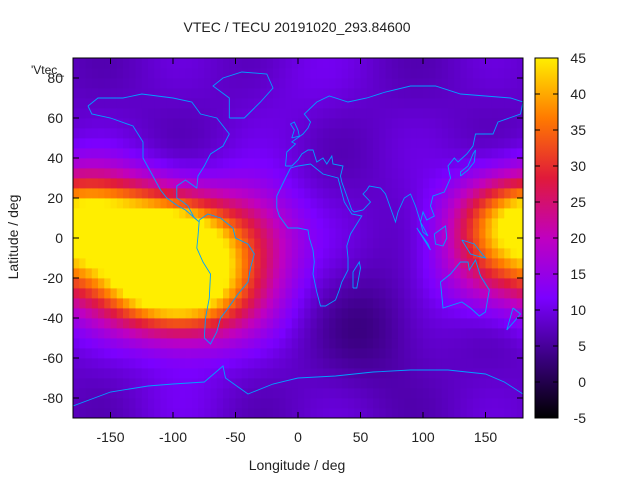 Image resolution: width=640 pixels, height=480 pixels. Describe the element at coordinates (59, 238) in the screenshot. I see `y-tick-label: 0` at that location.